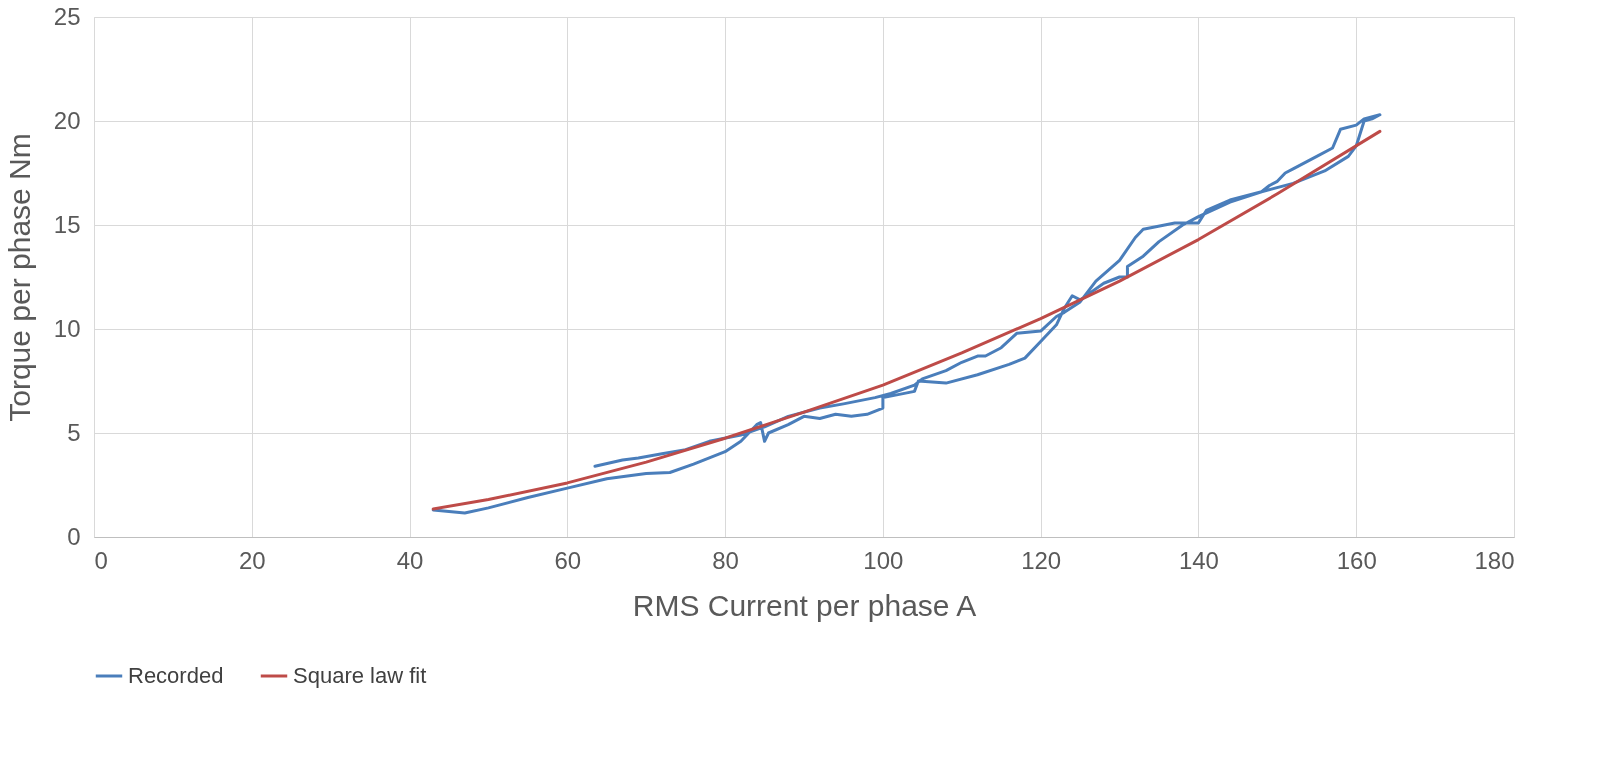 The width and height of the screenshot is (1617, 778). Describe the element at coordinates (67, 328) in the screenshot. I see `y-tick-label: 10` at that location.